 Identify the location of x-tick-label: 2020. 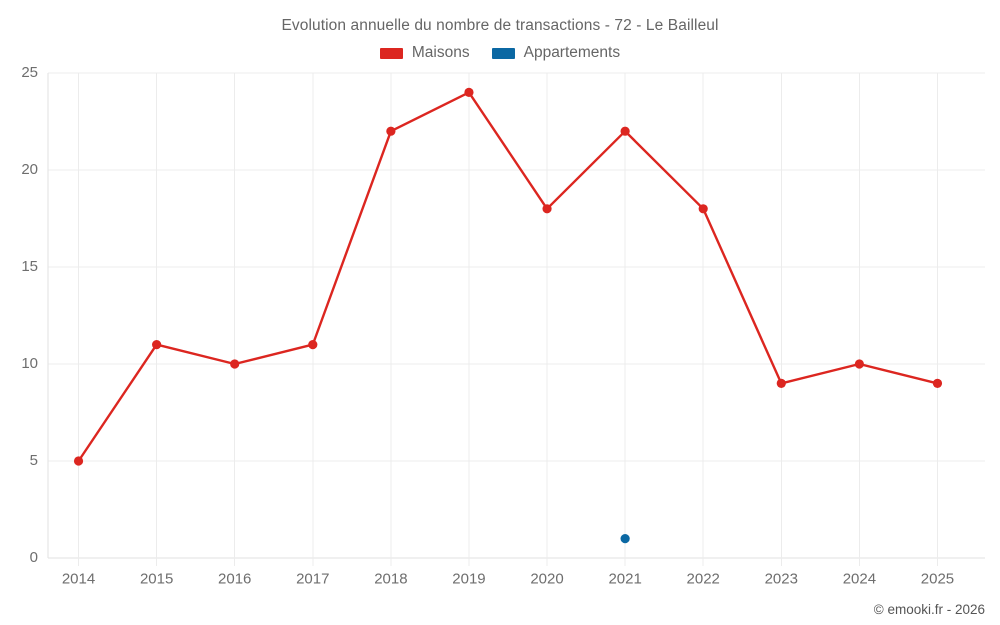
(546, 578).